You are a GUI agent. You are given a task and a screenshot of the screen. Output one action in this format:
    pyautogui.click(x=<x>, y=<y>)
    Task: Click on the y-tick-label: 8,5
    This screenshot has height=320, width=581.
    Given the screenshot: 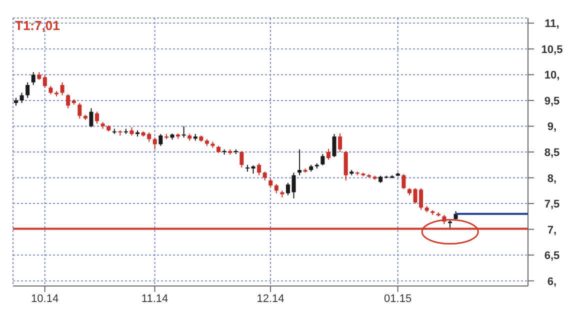 What is the action you would take?
    pyautogui.click(x=552, y=153)
    